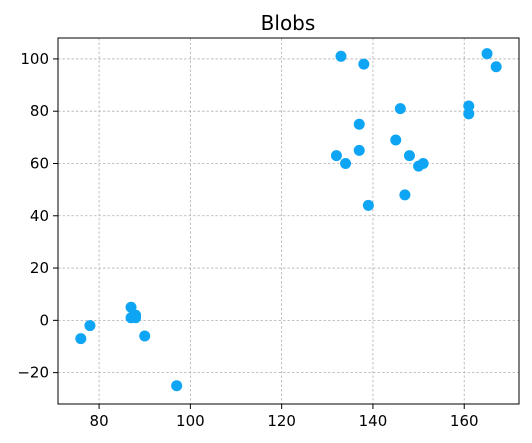 This screenshot has height=443, width=532. Describe the element at coordinates (464, 421) in the screenshot. I see `x-tick-label: 160` at that location.